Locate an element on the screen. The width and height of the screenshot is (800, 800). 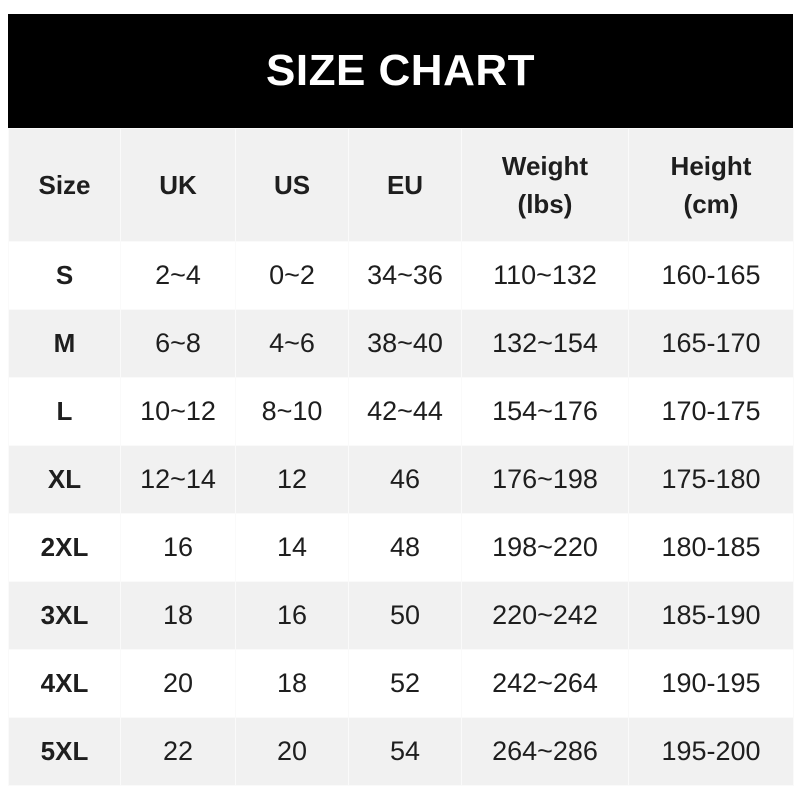
column-header-eu: EU is located at coordinates (405, 185).